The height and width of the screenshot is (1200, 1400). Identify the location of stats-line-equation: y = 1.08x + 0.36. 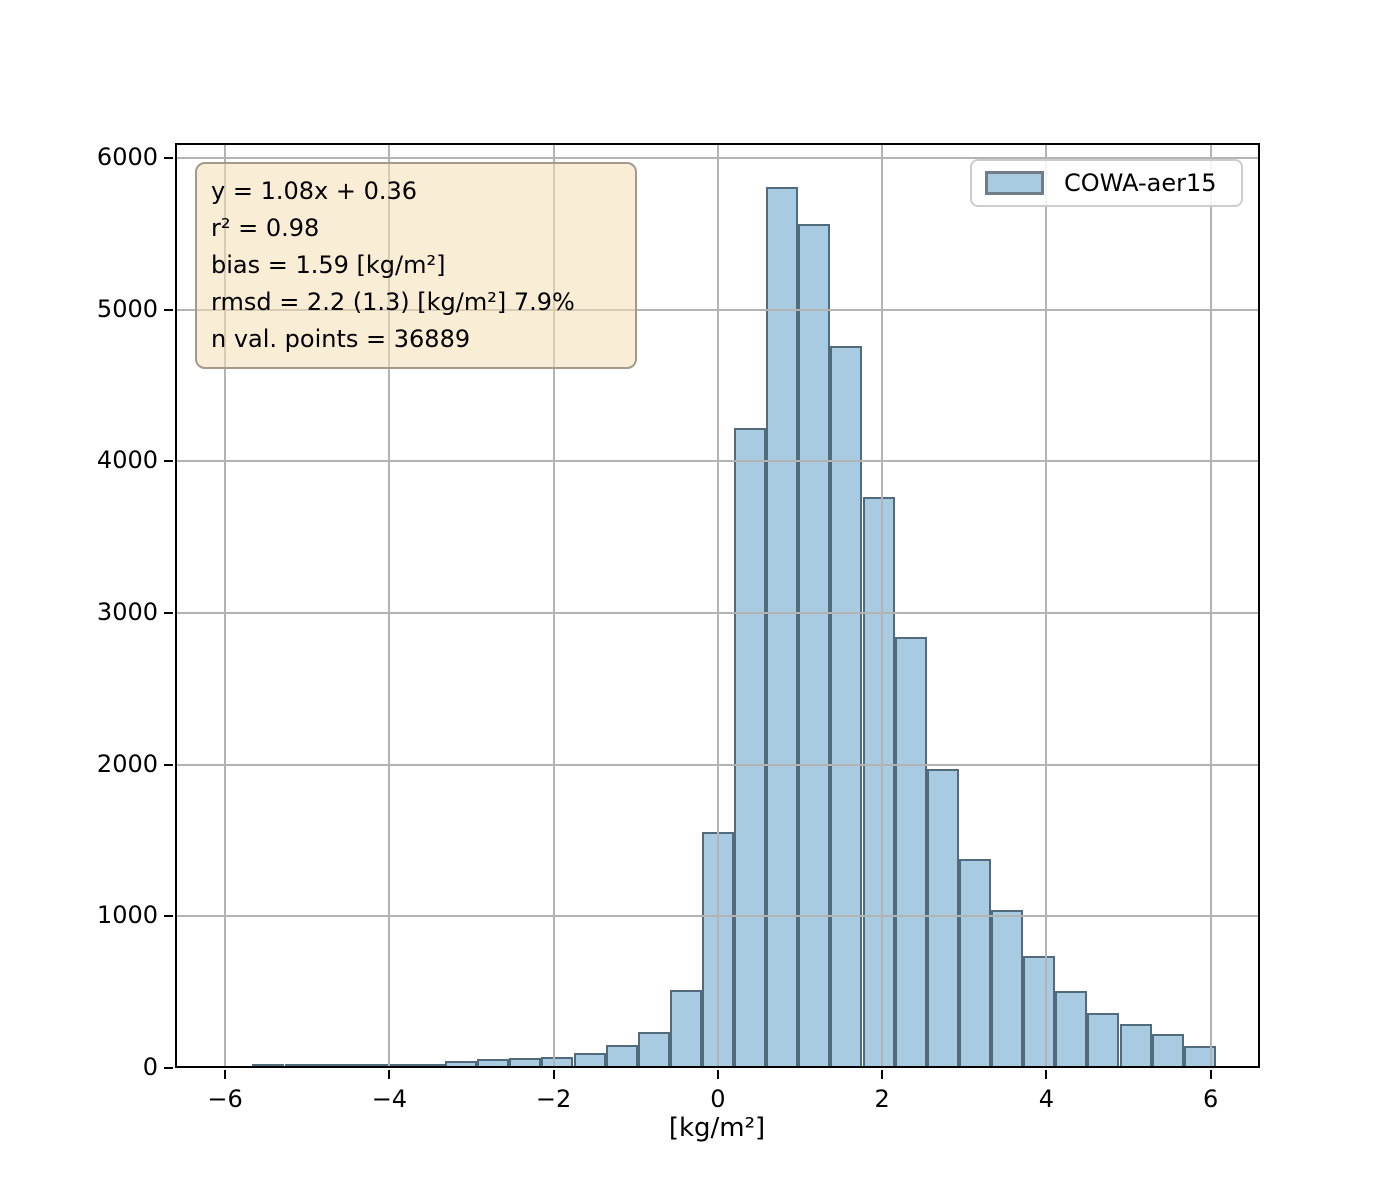
(314, 191).